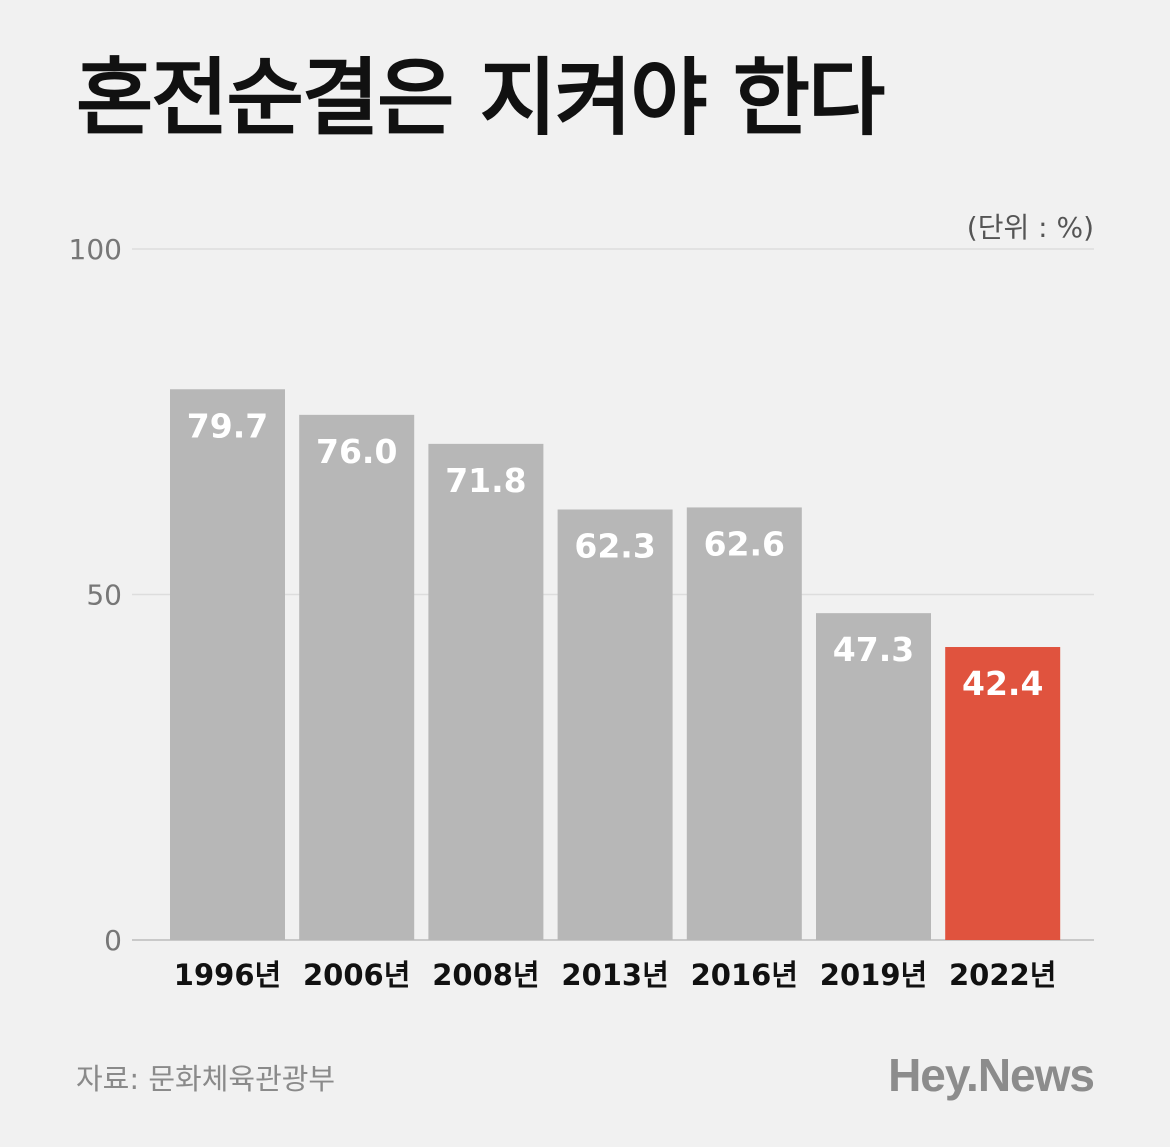 Image resolution: width=1170 pixels, height=1147 pixels. Describe the element at coordinates (614, 546) in the screenshot. I see `value-label: 62.3` at that location.